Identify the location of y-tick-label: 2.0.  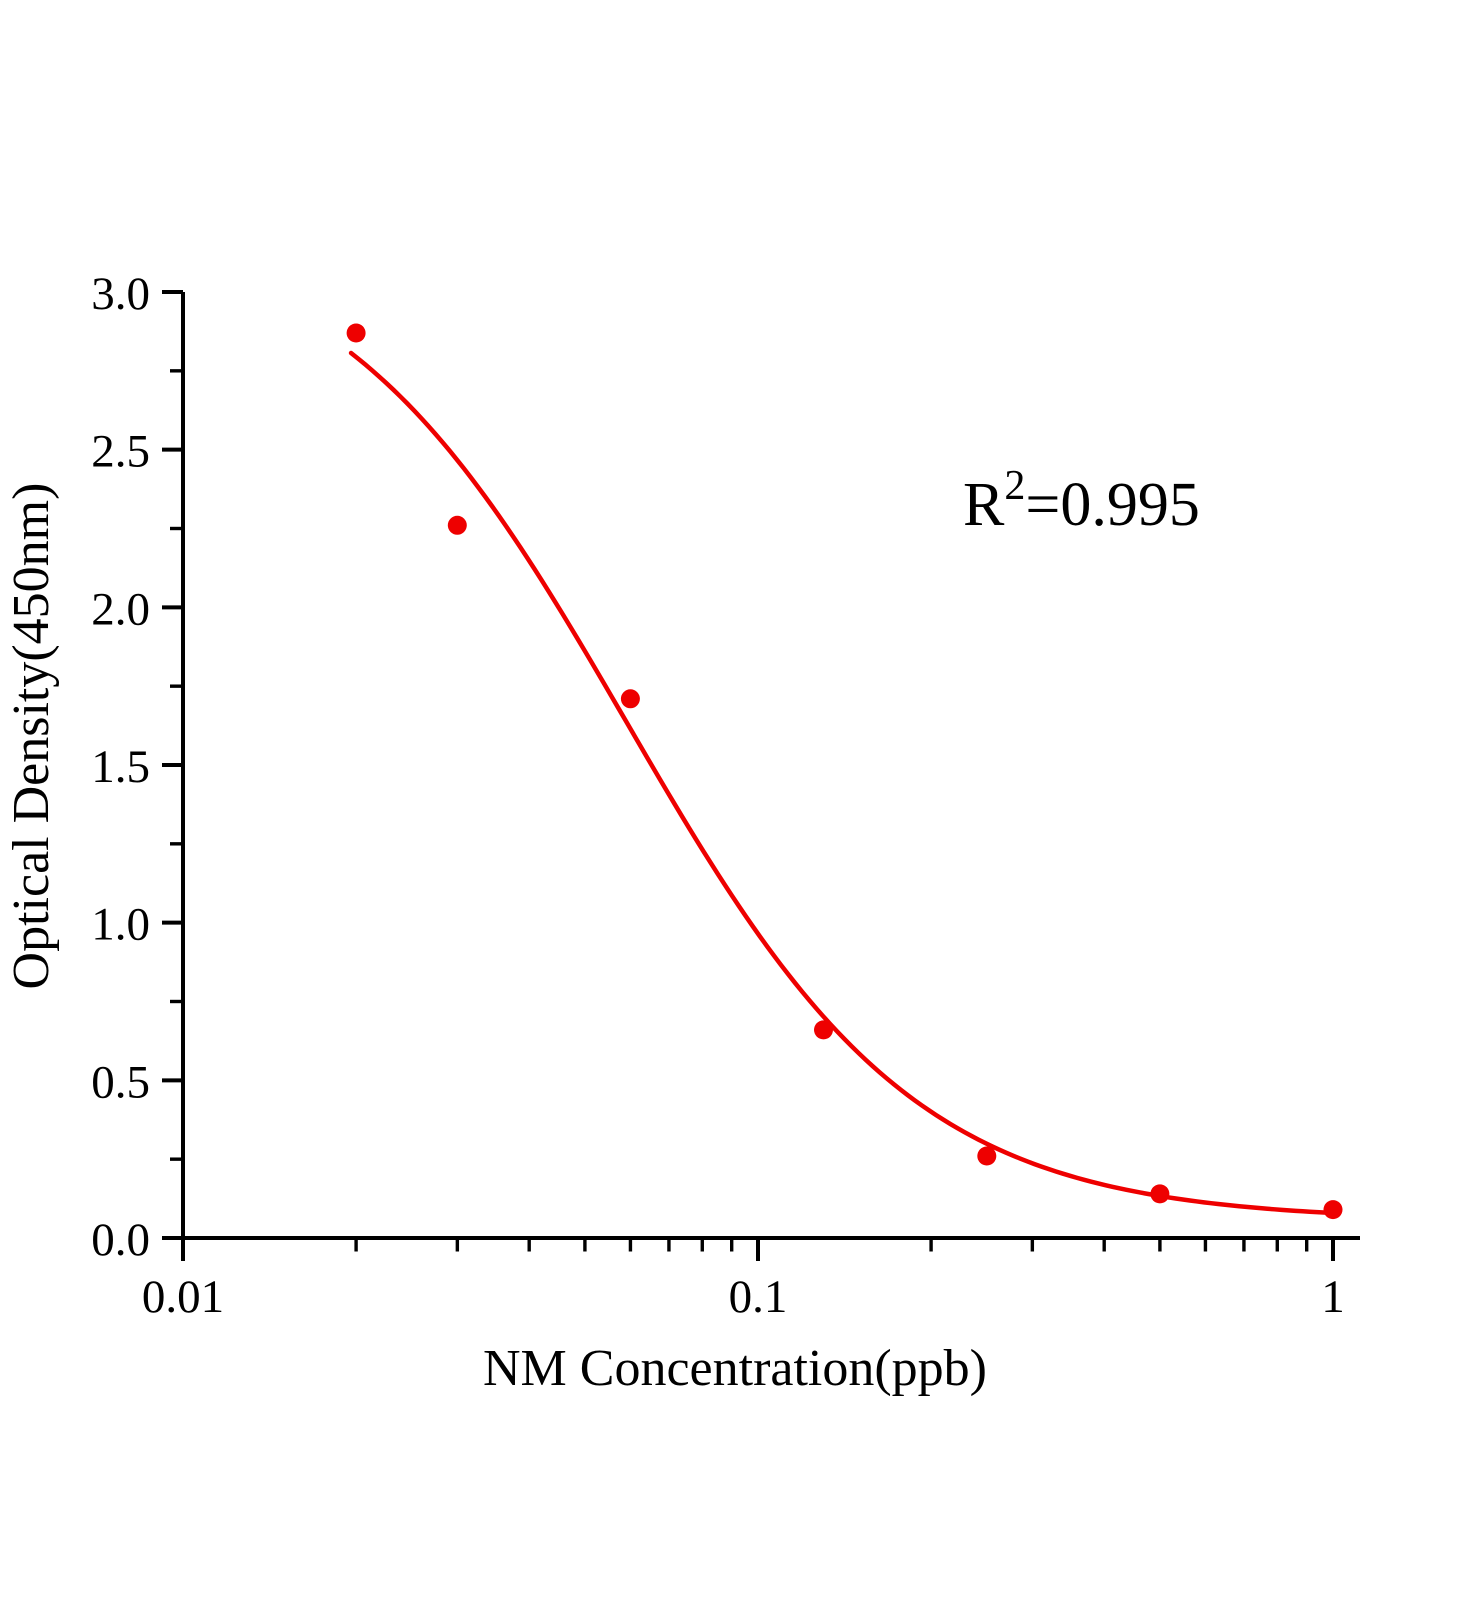
(120, 609).